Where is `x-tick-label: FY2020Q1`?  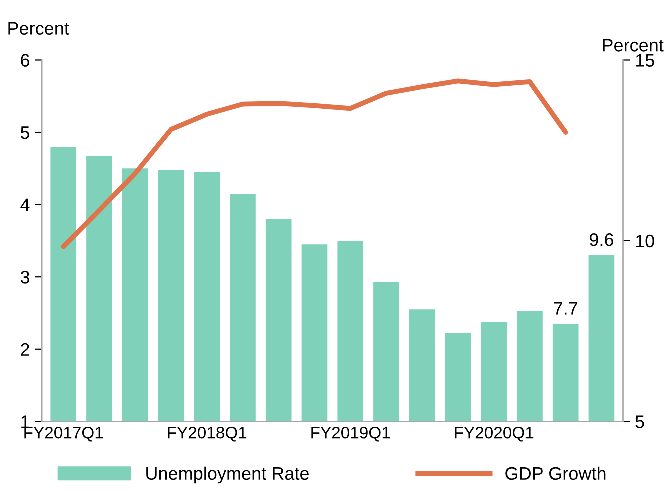 x-tick-label: FY2020Q1 is located at coordinates (494, 434).